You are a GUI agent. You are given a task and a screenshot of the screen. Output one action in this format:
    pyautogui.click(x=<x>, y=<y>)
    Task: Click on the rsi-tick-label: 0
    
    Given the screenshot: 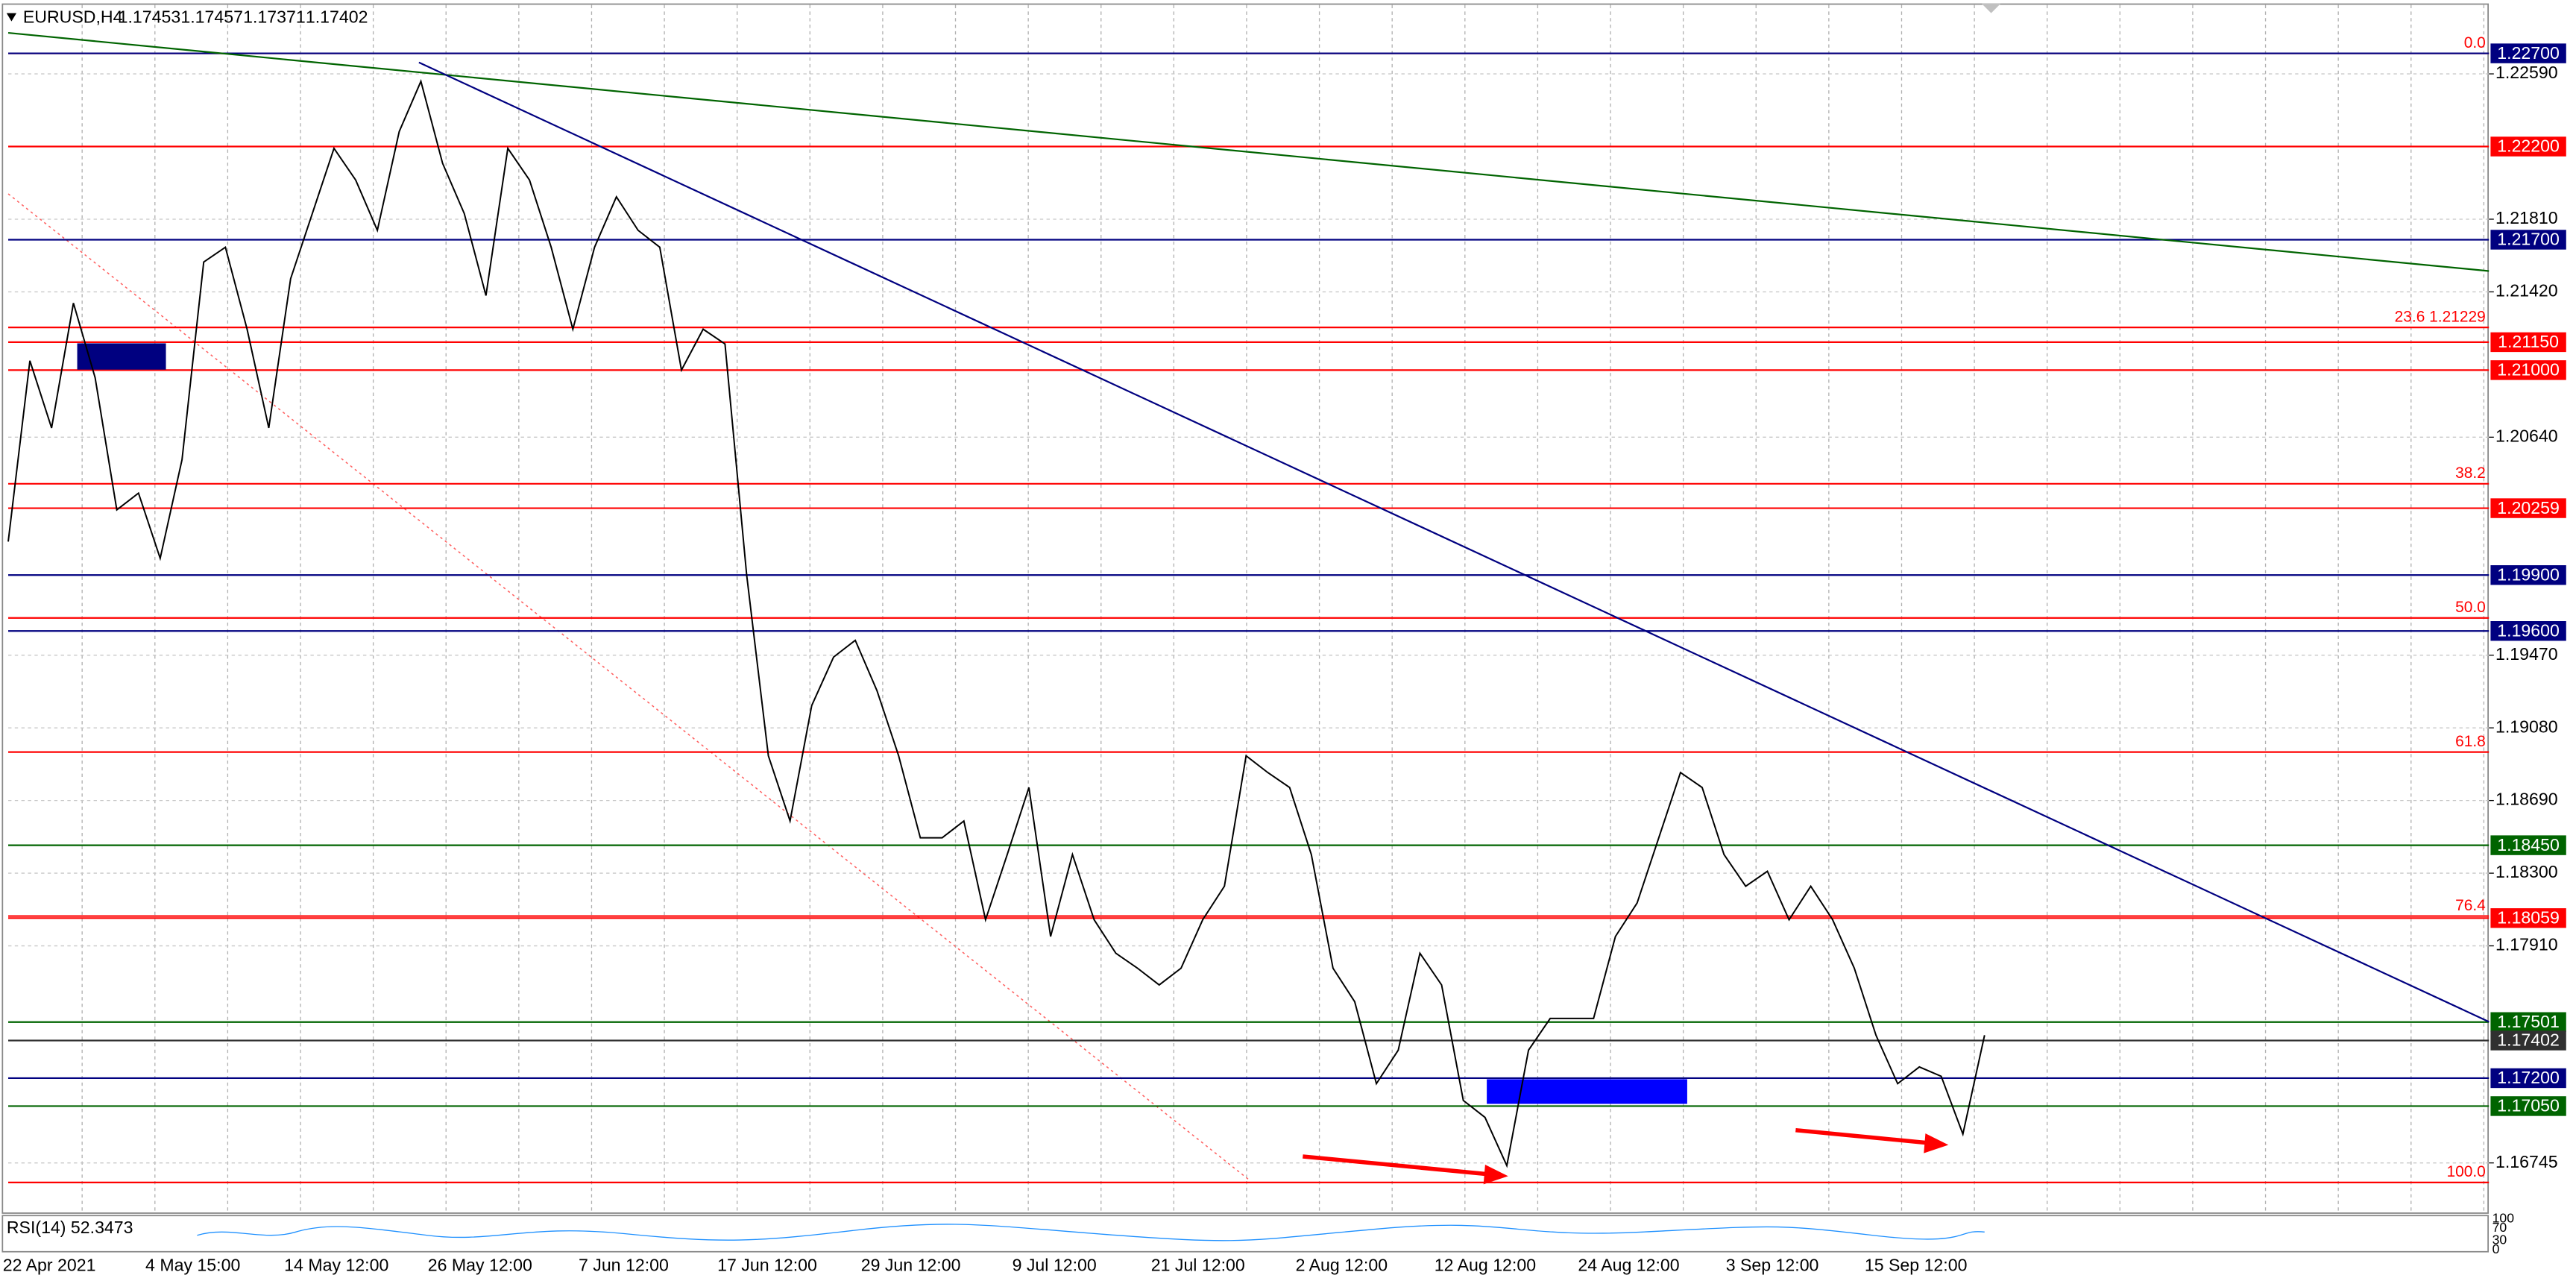 What is the action you would take?
    pyautogui.click(x=2496, y=1248)
    